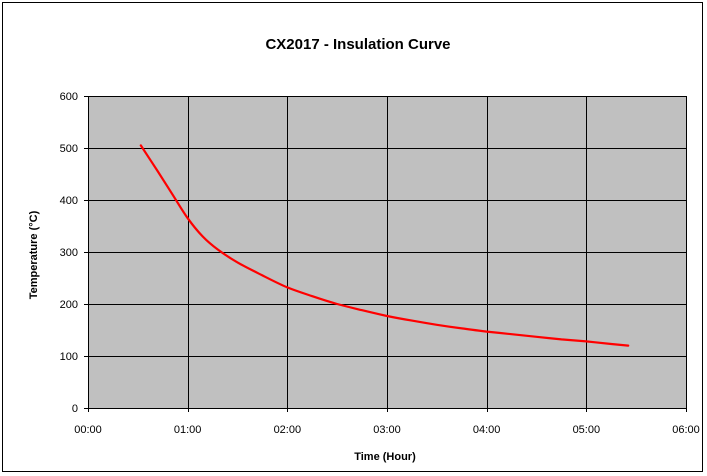  Describe the element at coordinates (69, 305) in the screenshot. I see `y-tick-label-2: 200` at that location.